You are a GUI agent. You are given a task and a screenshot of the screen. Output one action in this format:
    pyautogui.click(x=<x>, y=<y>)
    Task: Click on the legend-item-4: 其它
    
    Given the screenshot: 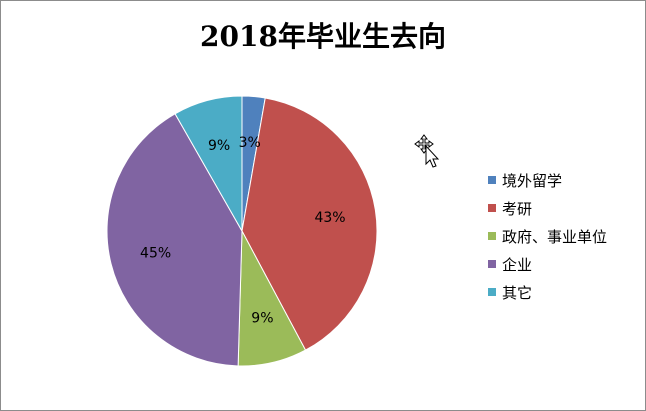 What is the action you would take?
    pyautogui.click(x=547, y=292)
    